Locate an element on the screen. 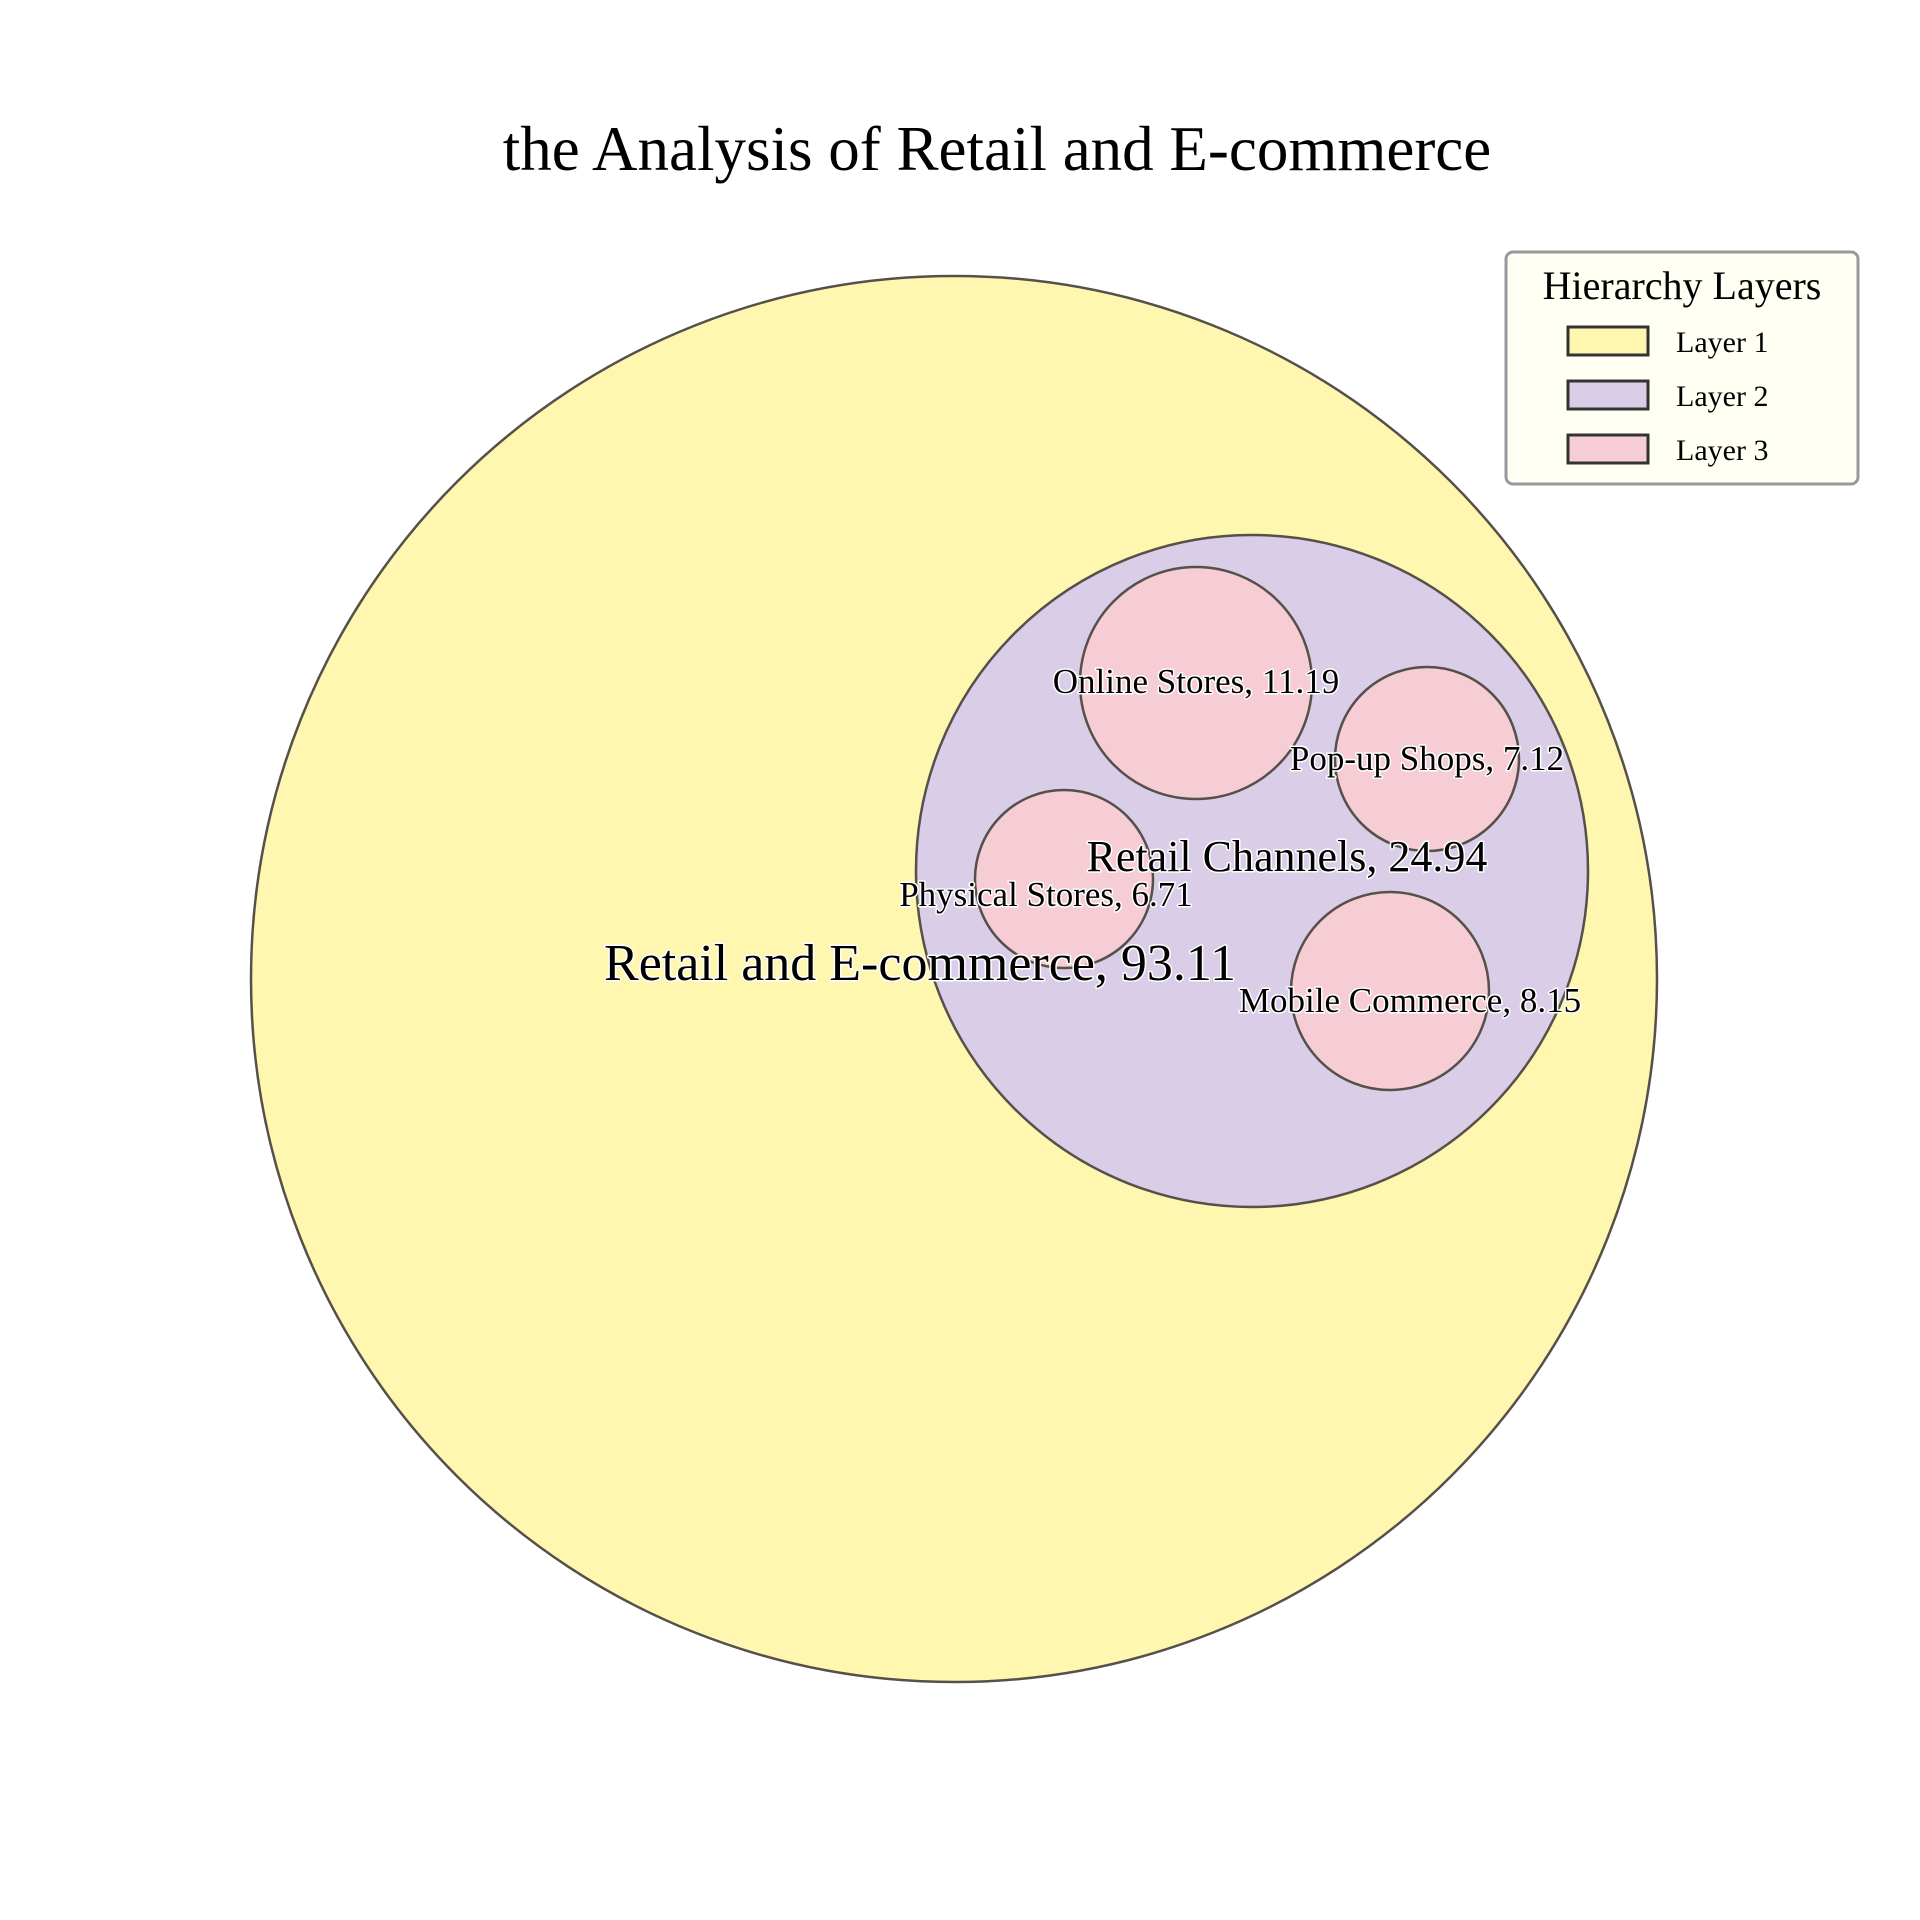 This screenshot has width=1920, height=1920. legend-label-layer-2: Layer 2 is located at coordinates (1722, 396).